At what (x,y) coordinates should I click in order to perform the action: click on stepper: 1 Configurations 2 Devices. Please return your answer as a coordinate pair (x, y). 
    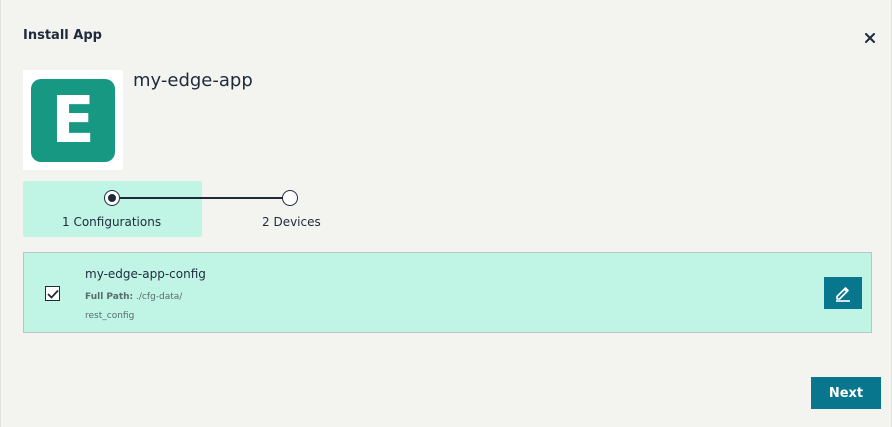
    Looking at the image, I should click on (183, 209).